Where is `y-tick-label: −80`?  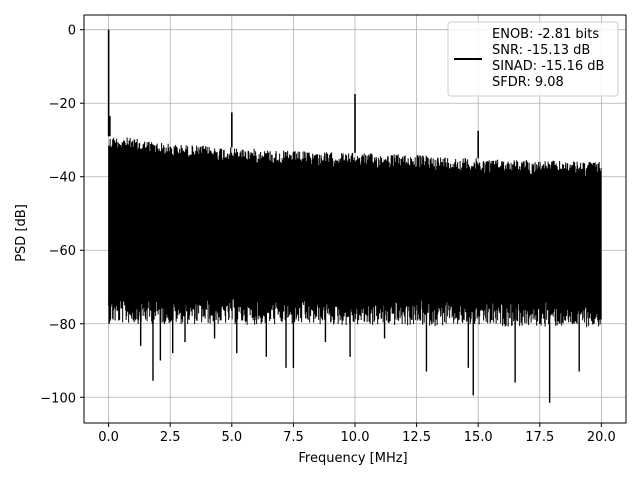
y-tick-label: −80 is located at coordinates (62, 325).